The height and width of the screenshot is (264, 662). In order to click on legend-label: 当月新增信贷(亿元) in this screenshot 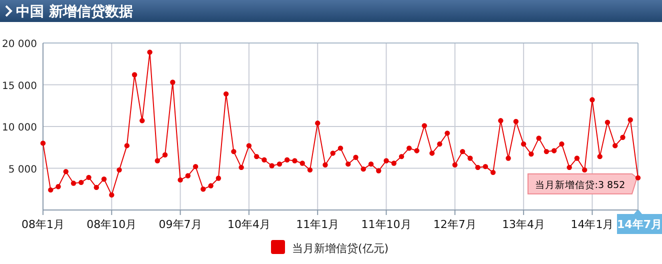, I will do `click(340, 248)`.